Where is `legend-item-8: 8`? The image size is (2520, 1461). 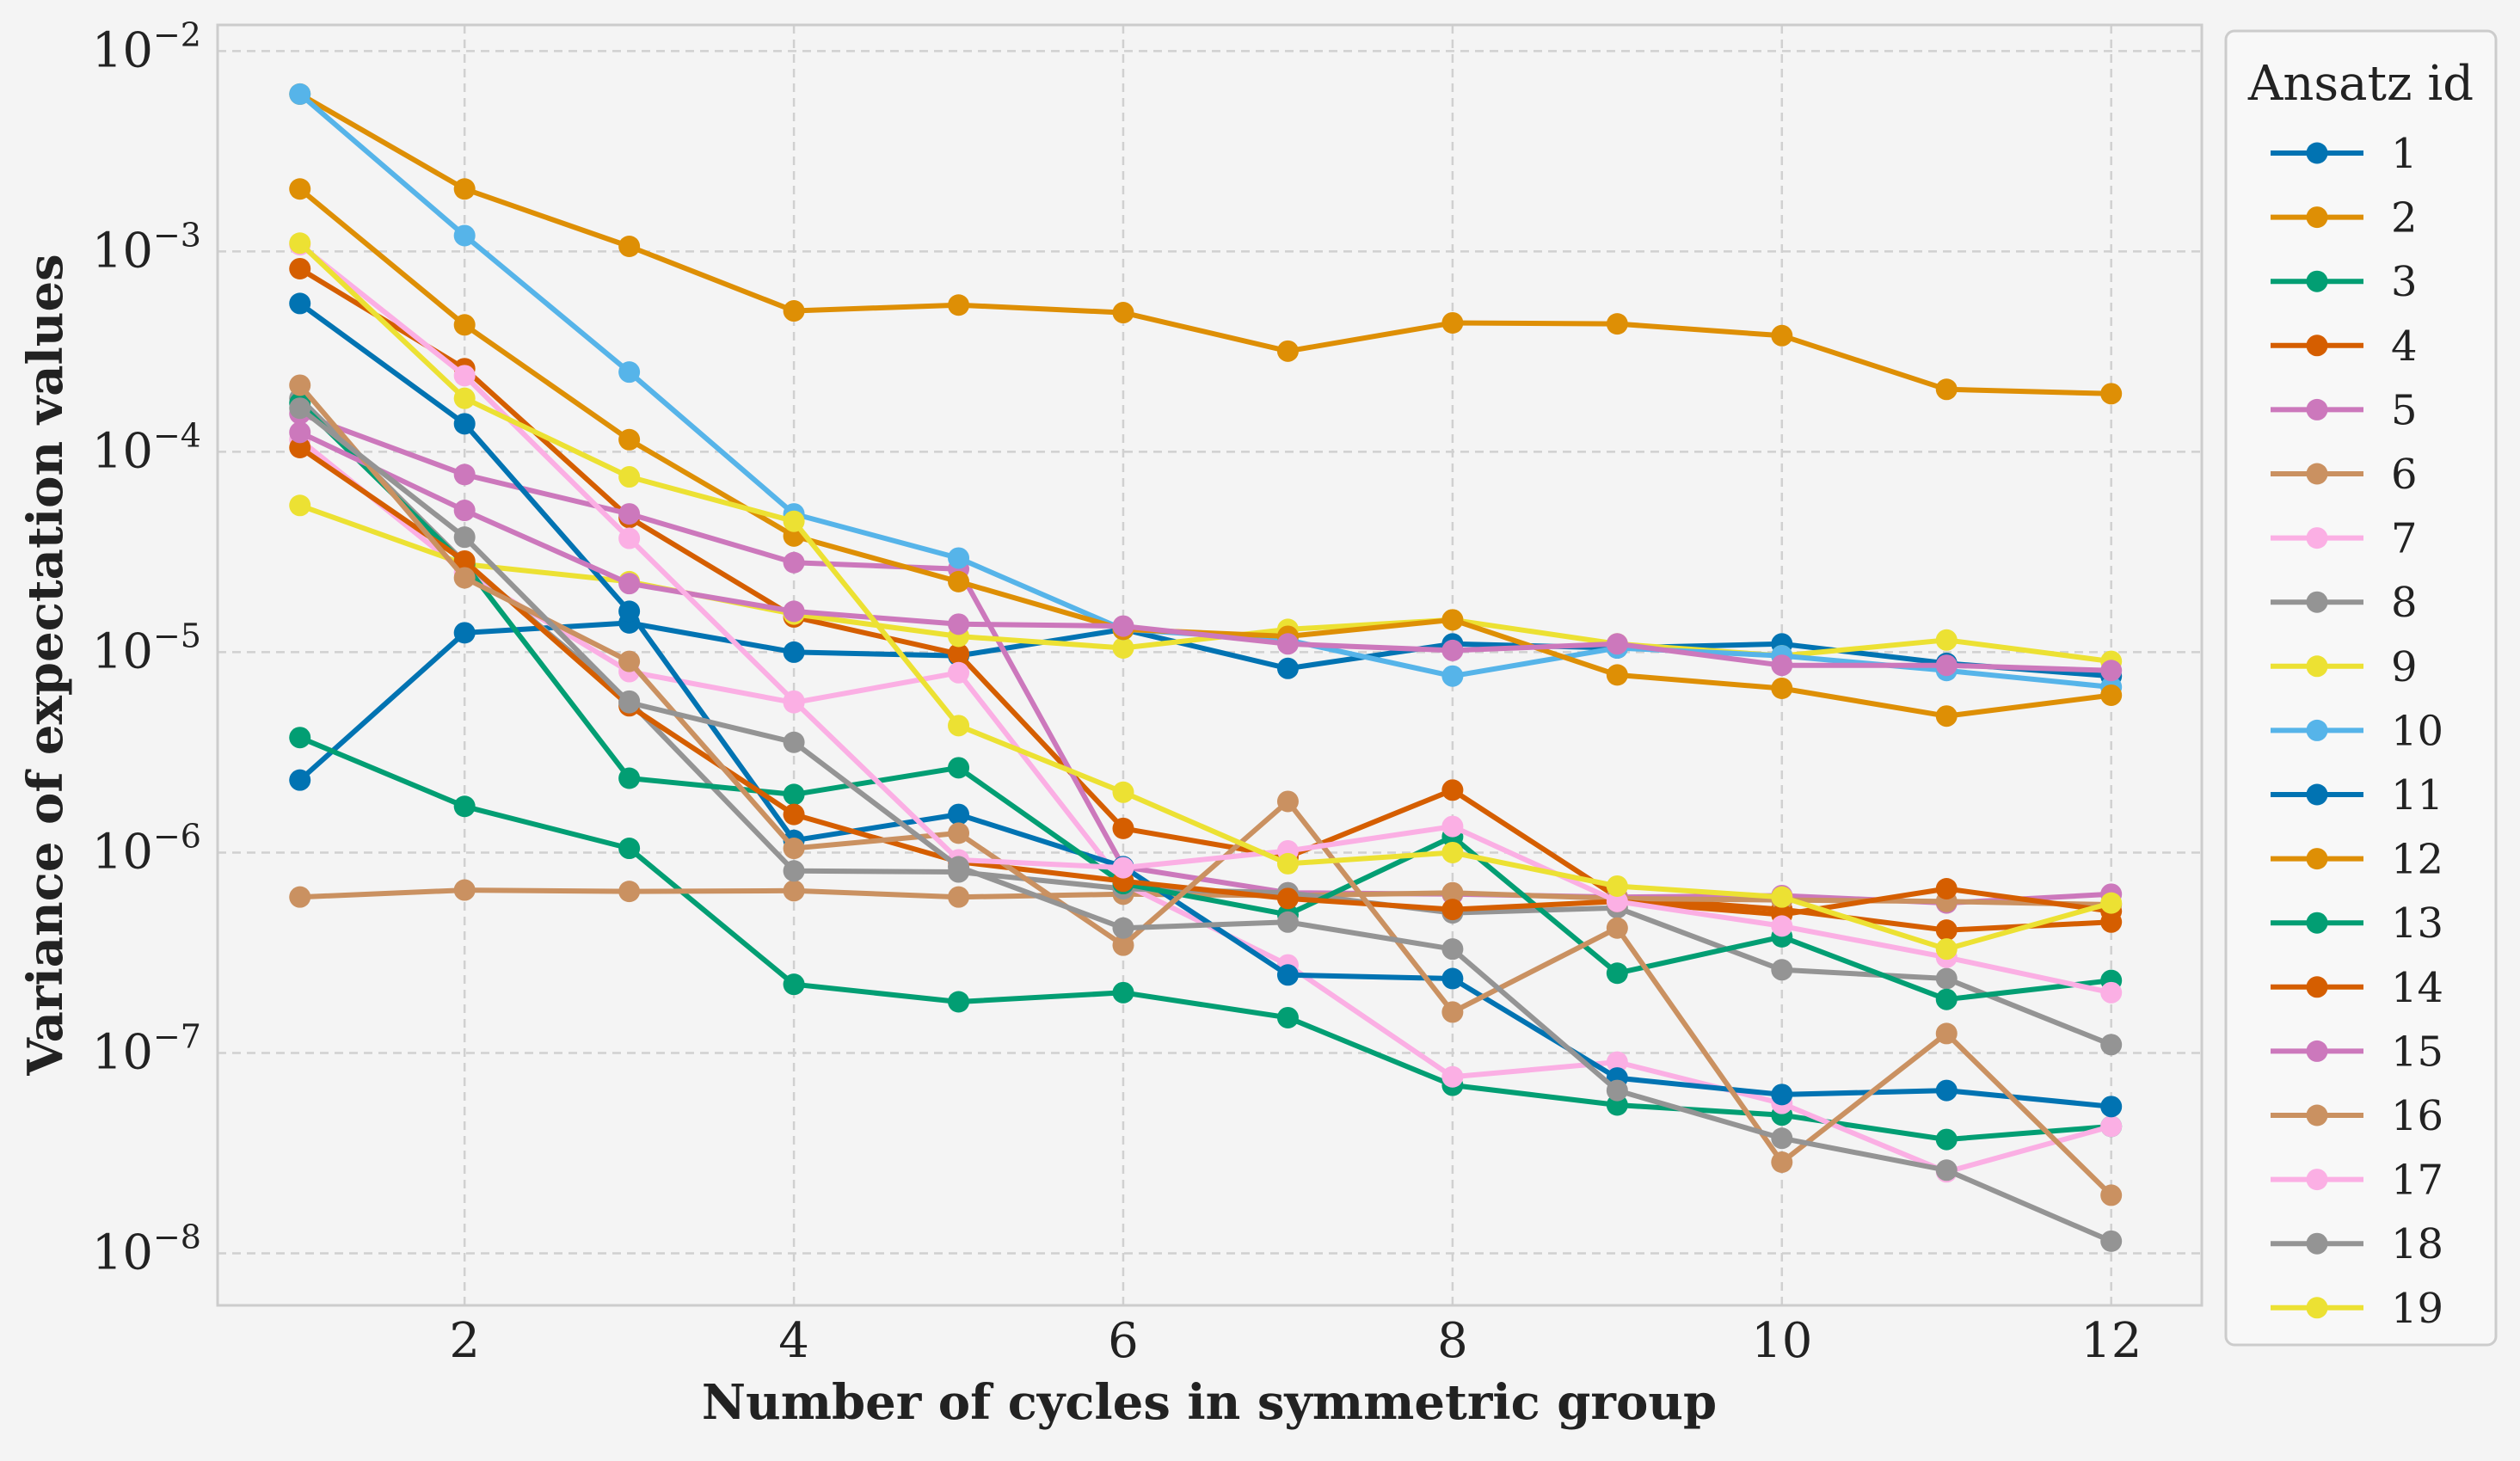
legend-item-8: 8 is located at coordinates (2345, 603).